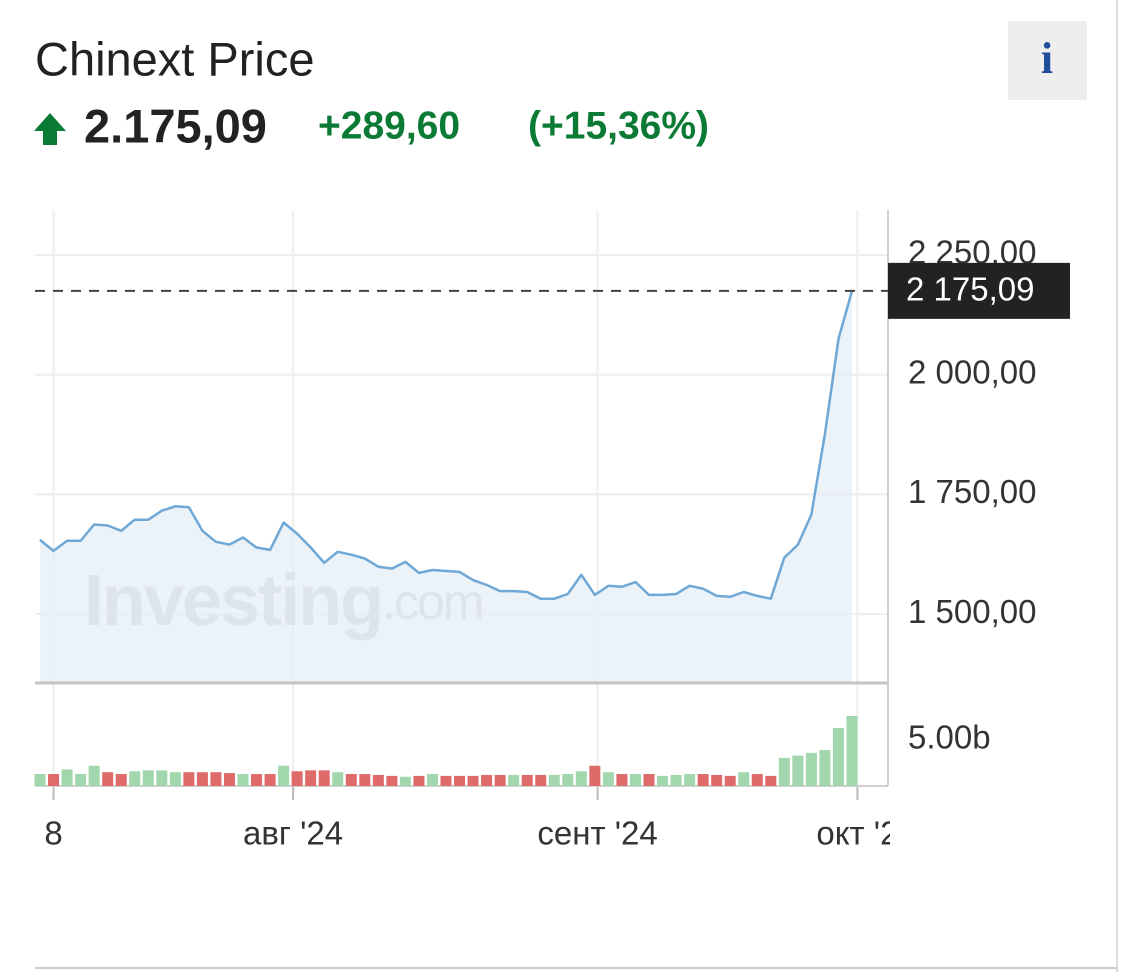  Describe the element at coordinates (972, 371) in the screenshot. I see `y-tick-label: 2 000,00` at that location.